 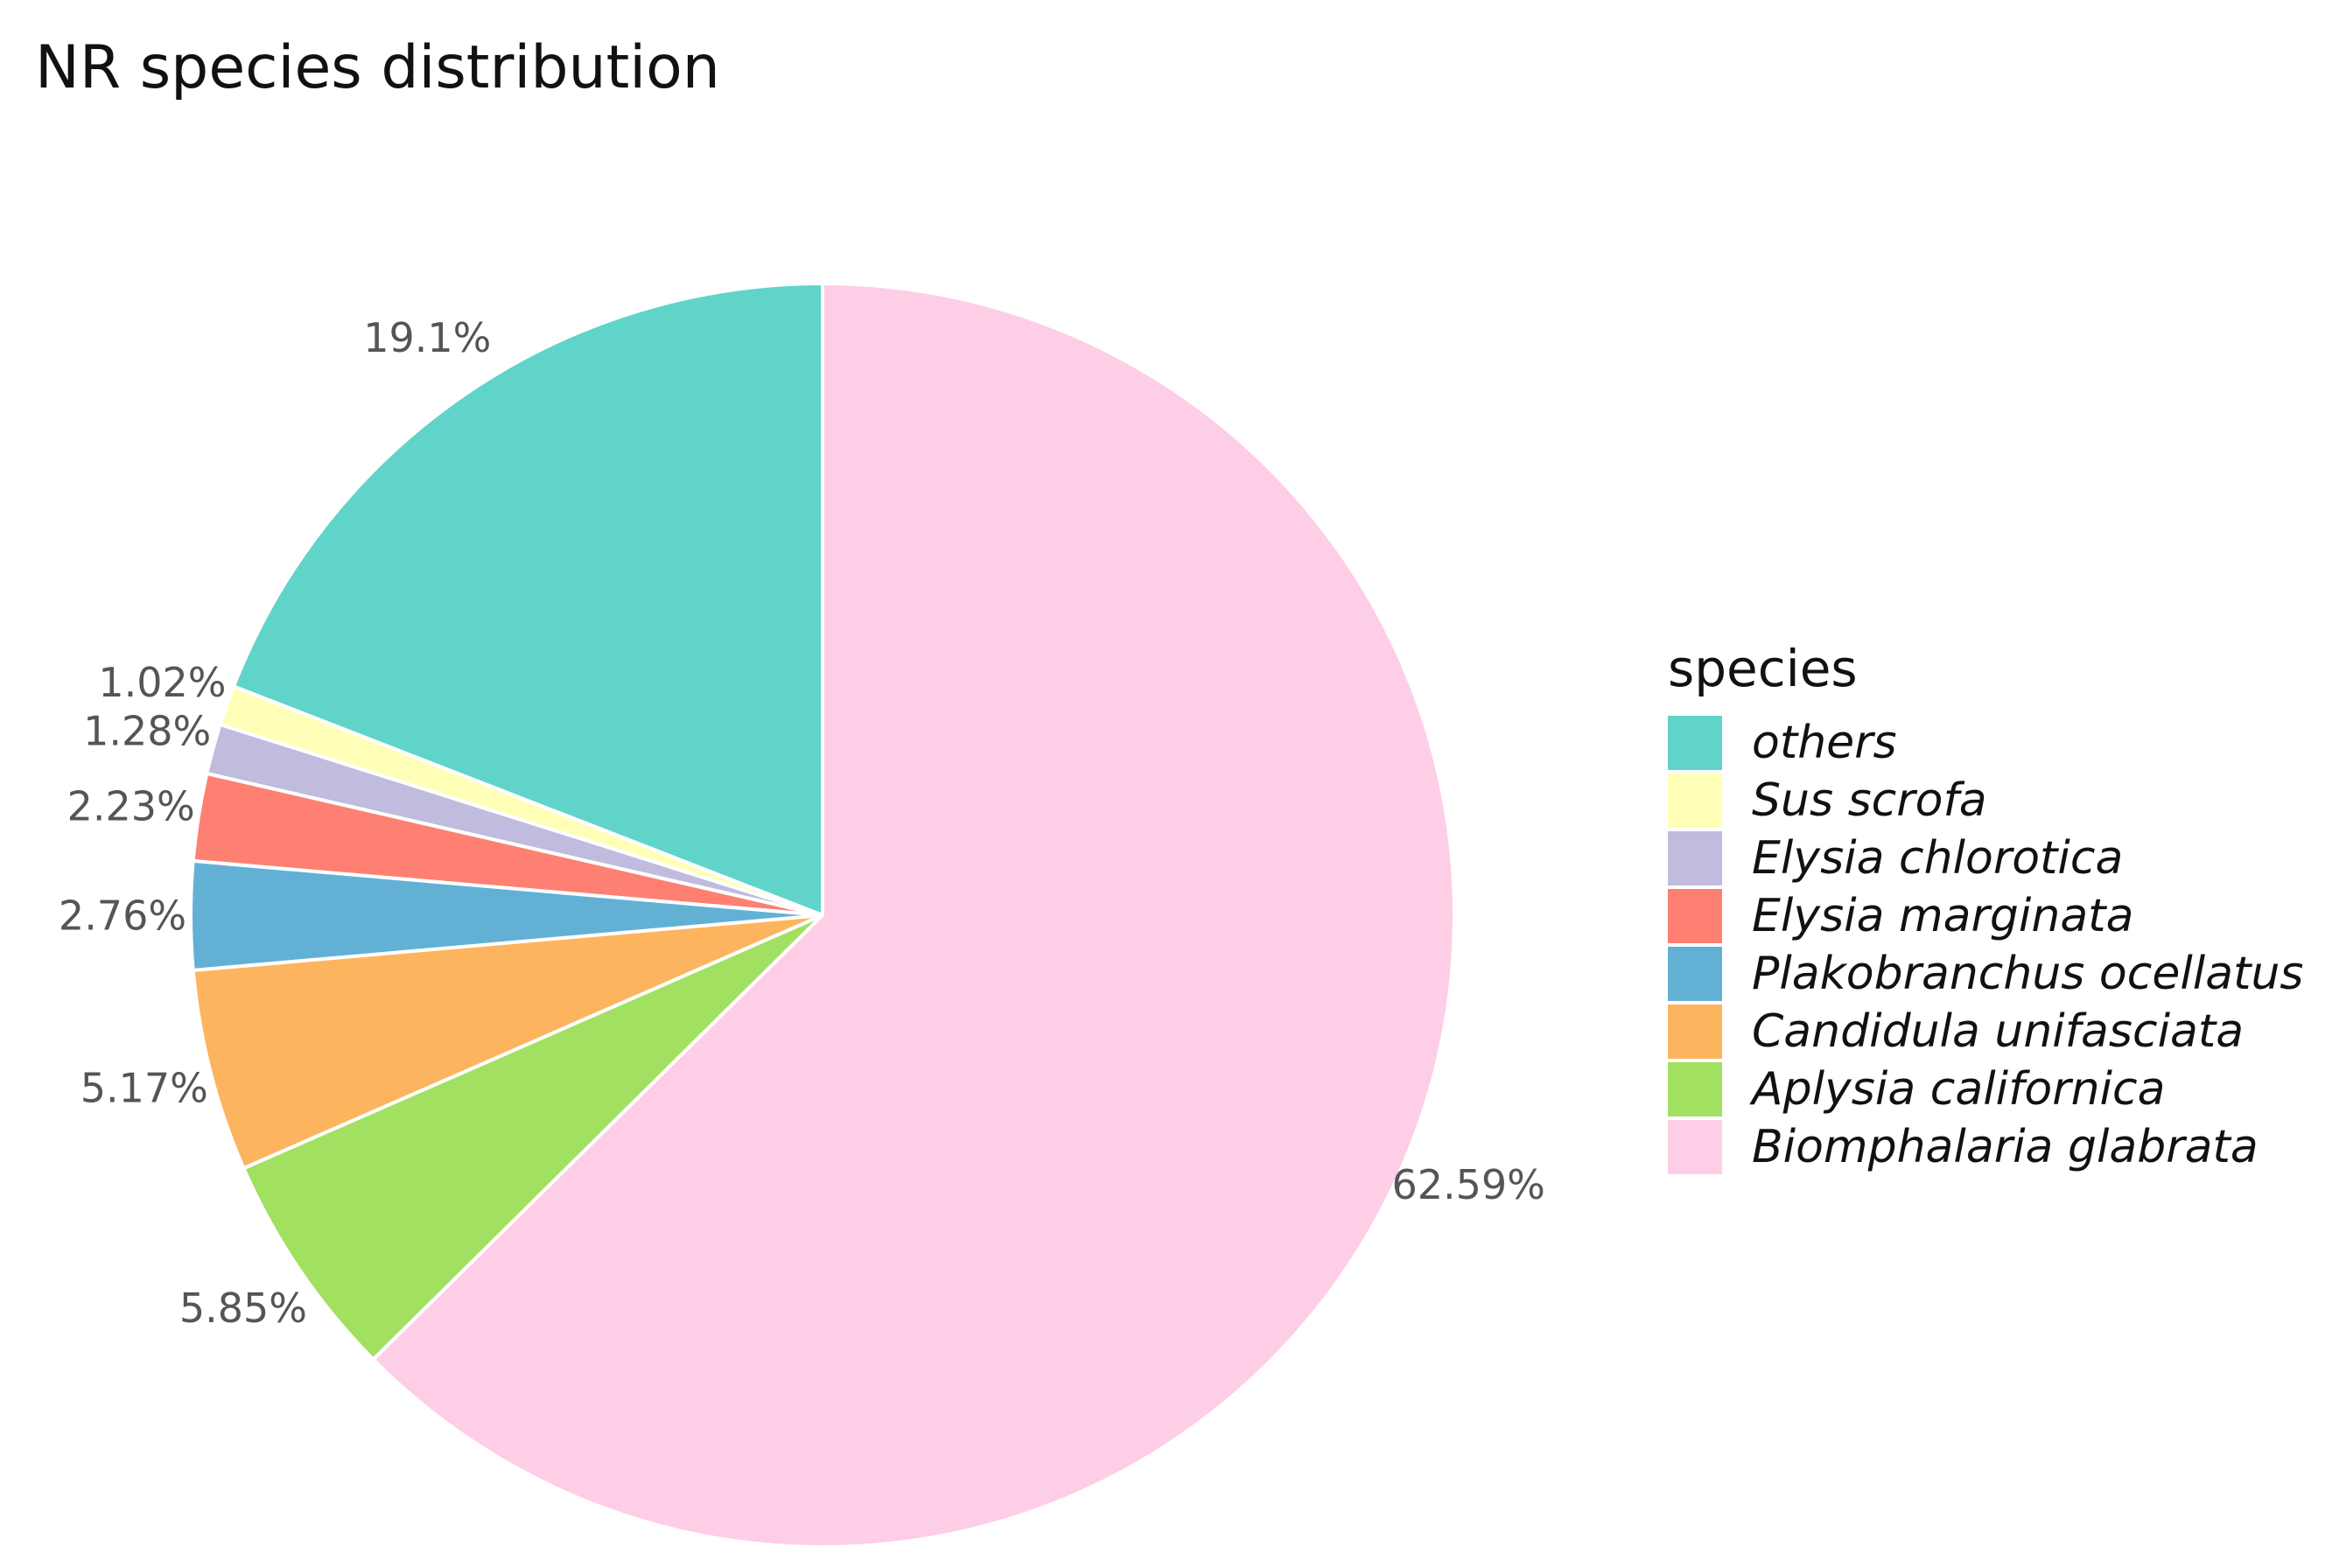 I want to click on pie-slice-aplysia-californica, so click(x=533, y=1138).